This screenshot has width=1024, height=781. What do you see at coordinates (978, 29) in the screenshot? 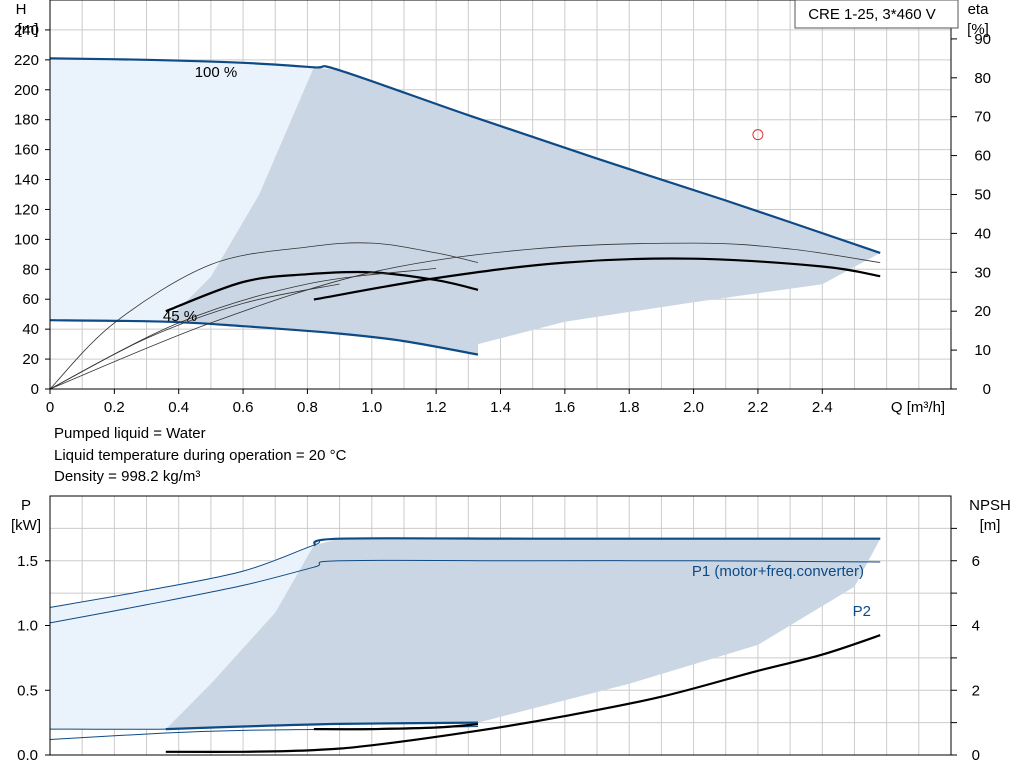
I see `eta-axis-label-line2: [%]` at bounding box center [978, 29].